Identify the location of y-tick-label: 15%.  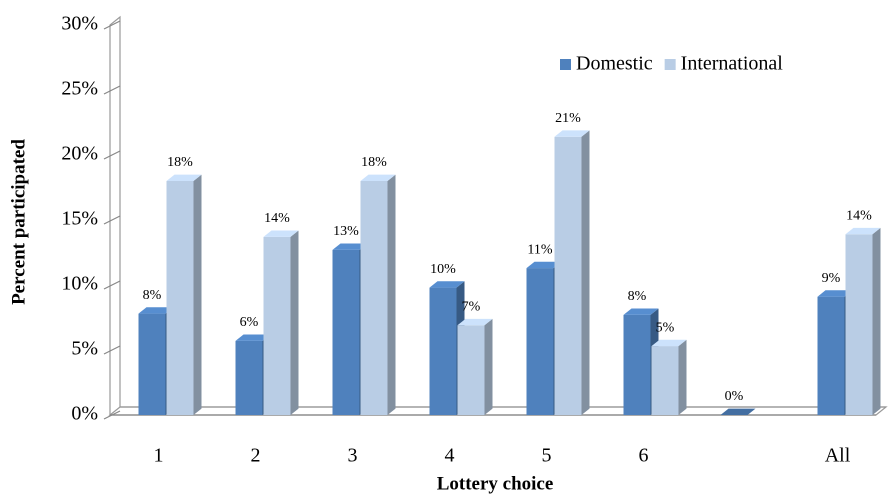
(79, 219).